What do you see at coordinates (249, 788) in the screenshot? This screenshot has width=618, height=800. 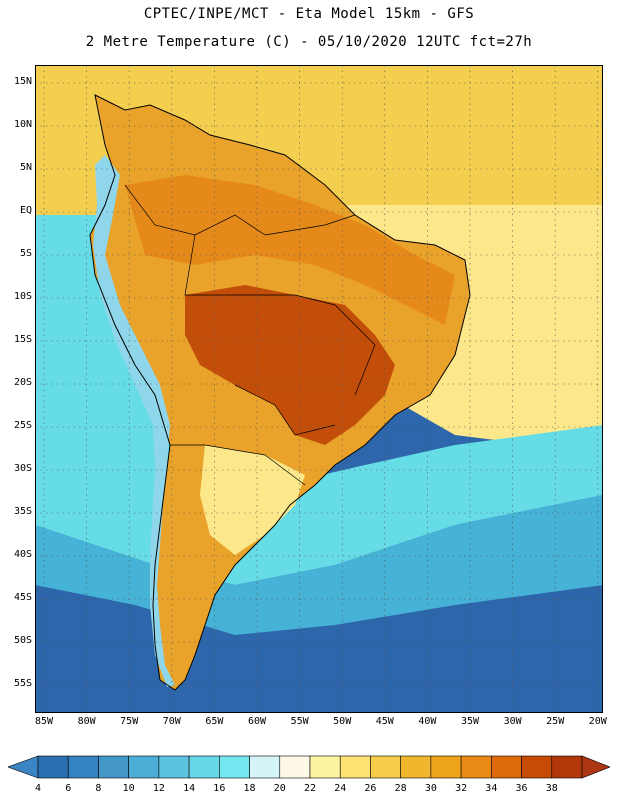 I see `colorbar-tick-label: 18` at bounding box center [249, 788].